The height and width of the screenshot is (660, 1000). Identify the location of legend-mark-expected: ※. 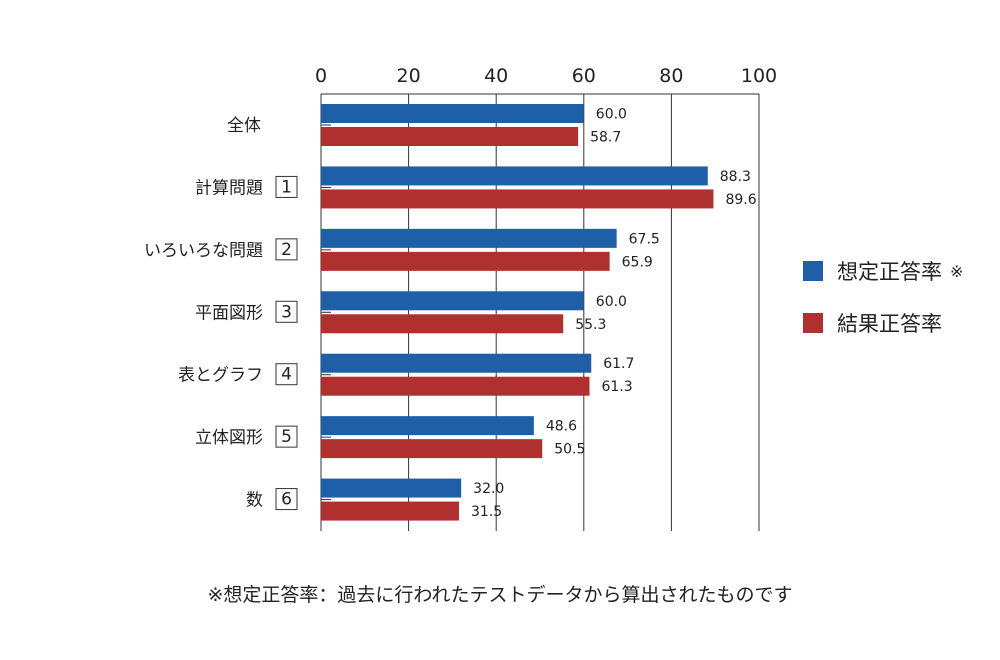
(957, 271).